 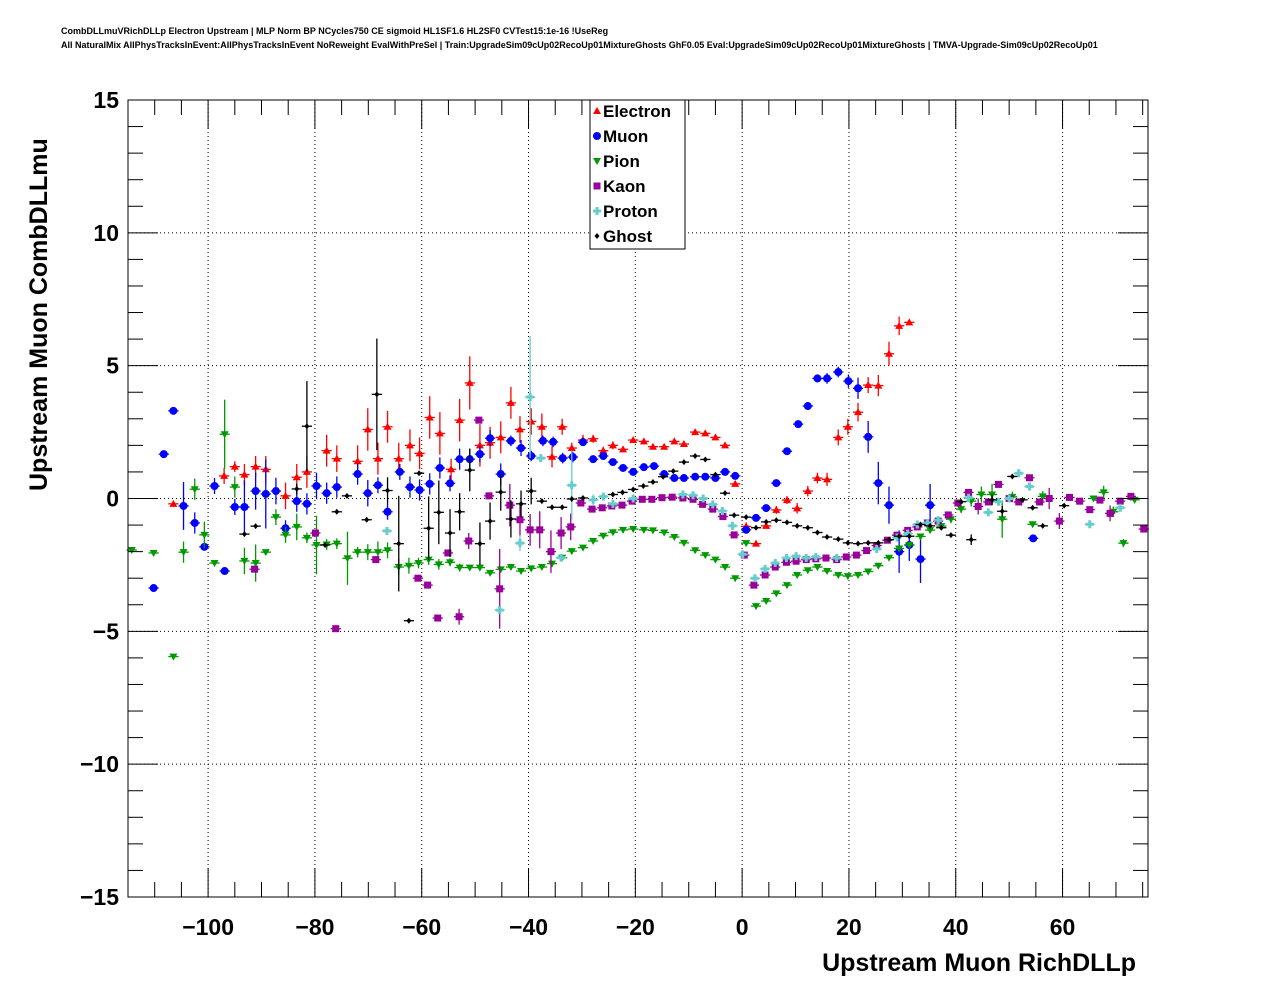 I want to click on legend-marker-electron-icon, so click(x=597, y=110).